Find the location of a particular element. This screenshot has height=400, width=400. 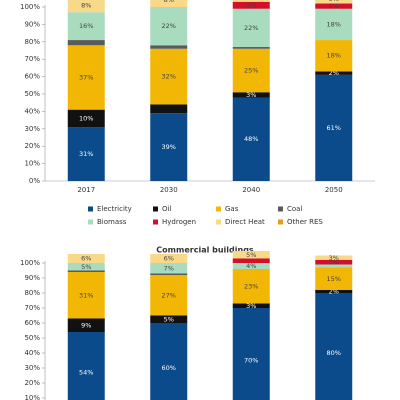

data-label: 25% is located at coordinates (251, 71).